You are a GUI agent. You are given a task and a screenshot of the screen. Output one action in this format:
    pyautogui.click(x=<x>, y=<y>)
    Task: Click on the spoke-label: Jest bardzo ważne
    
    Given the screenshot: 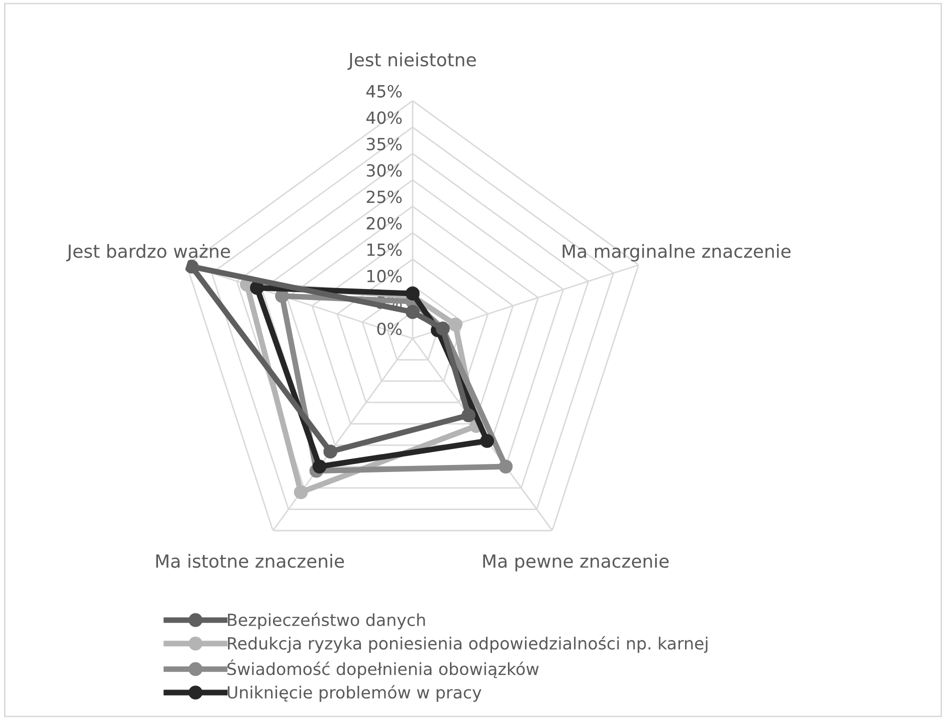 What is the action you would take?
    pyautogui.click(x=148, y=253)
    